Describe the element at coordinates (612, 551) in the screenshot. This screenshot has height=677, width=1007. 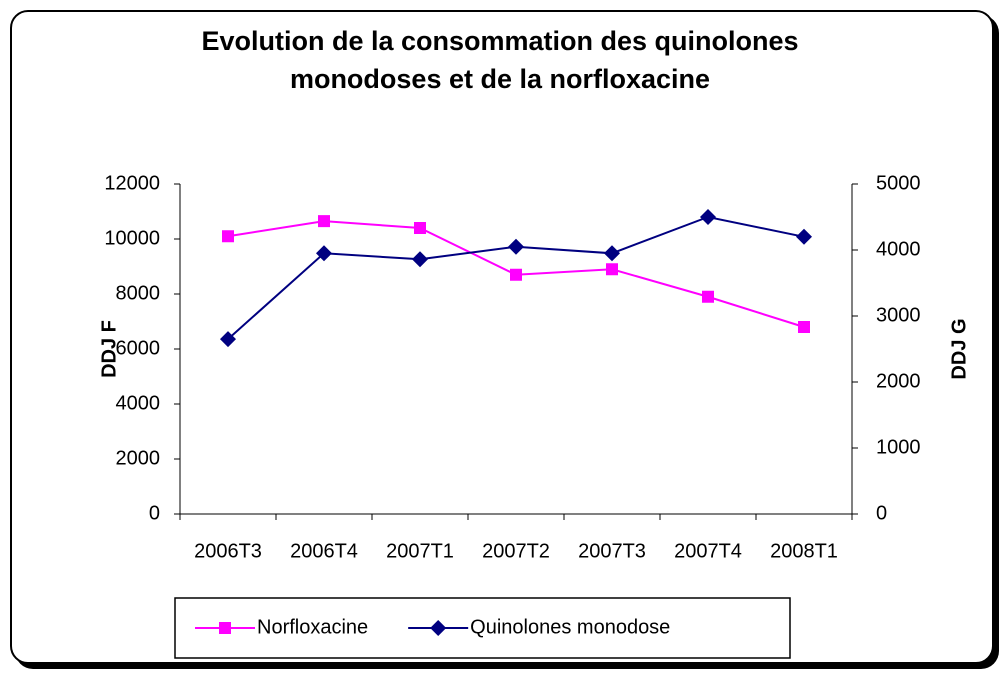
I see `x-tick-label: 2007T3` at that location.